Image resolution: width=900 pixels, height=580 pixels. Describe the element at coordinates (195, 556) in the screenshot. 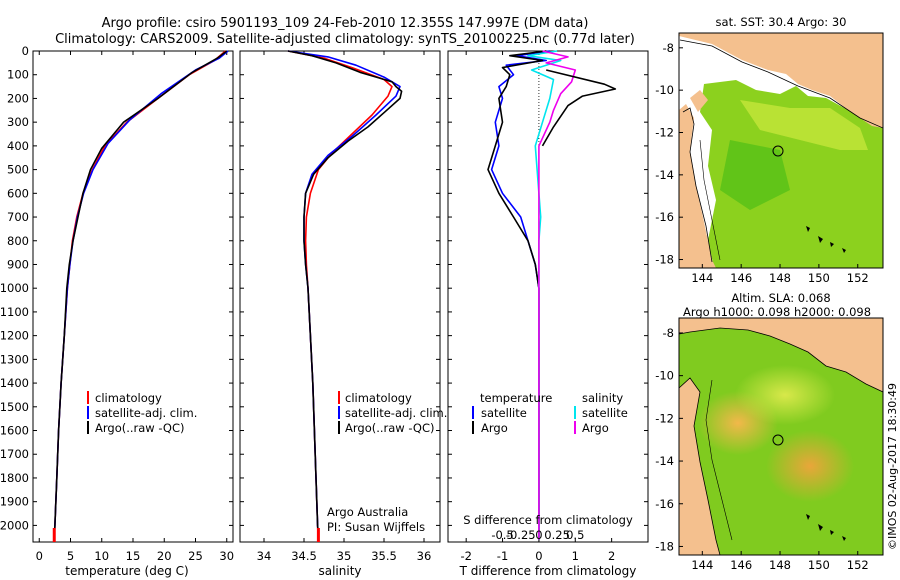

I see `x-tick-label: 25` at that location.